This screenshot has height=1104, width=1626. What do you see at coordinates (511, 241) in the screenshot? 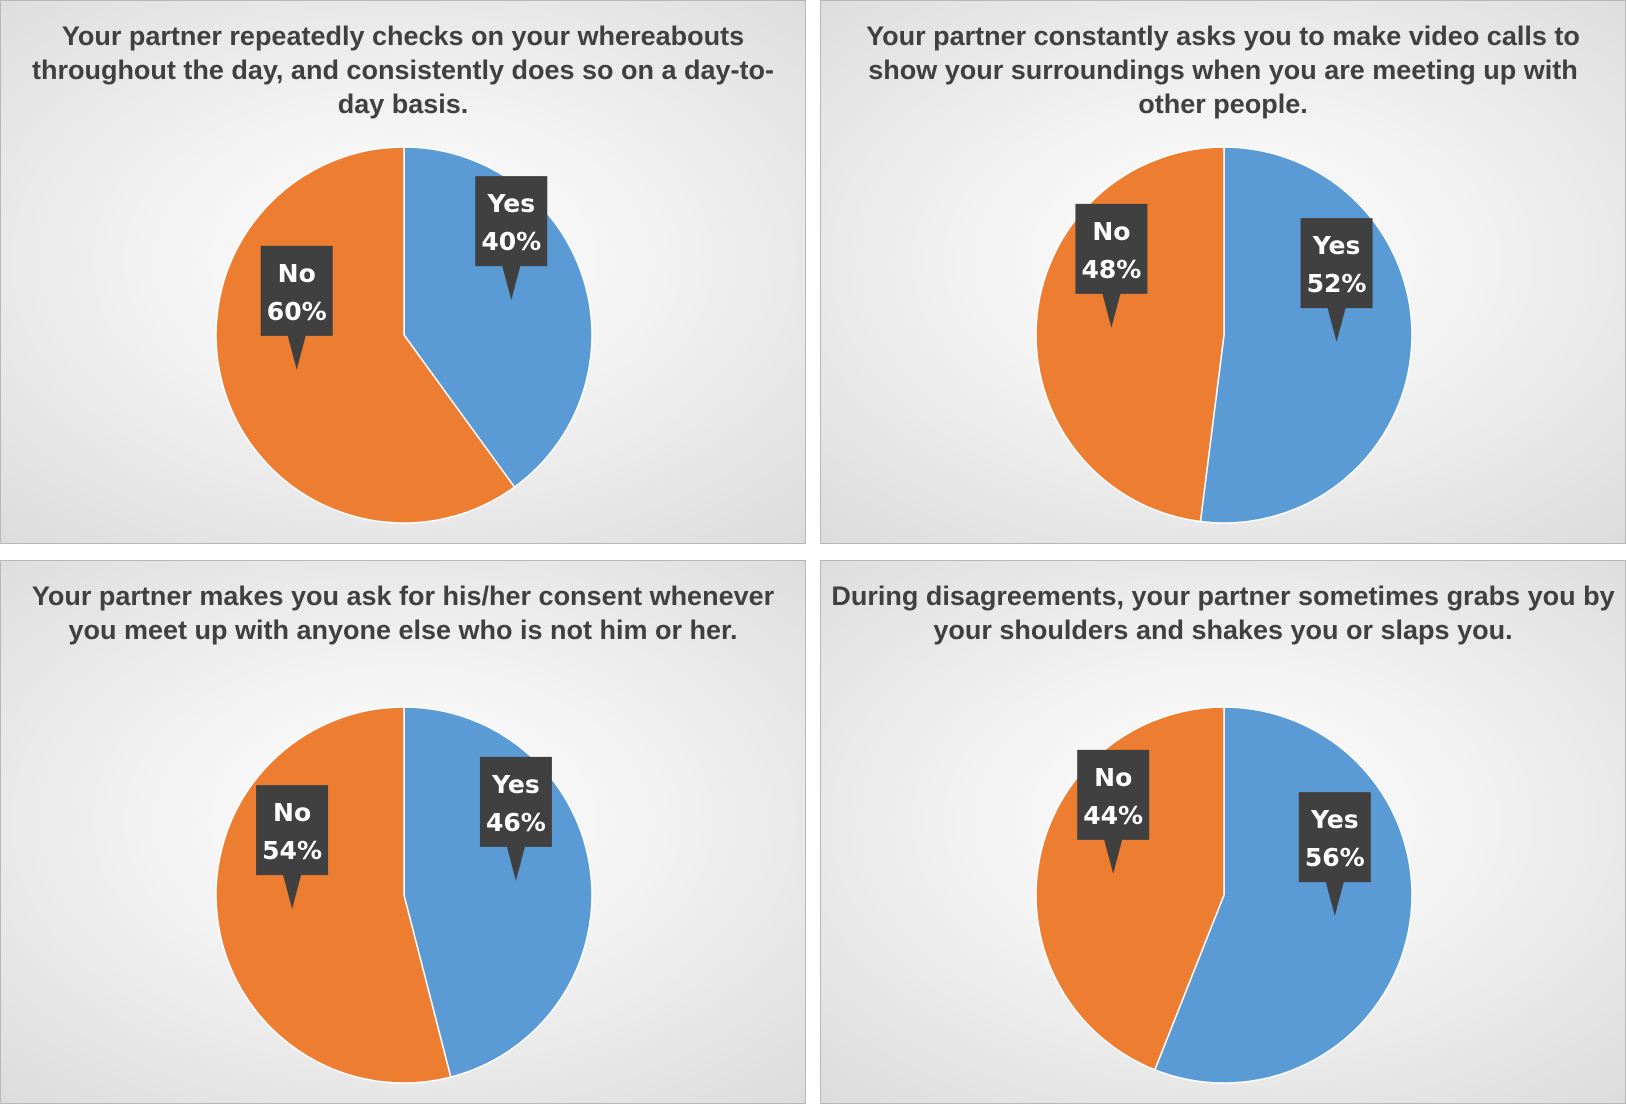
I see `data-label-percent: 40%` at bounding box center [511, 241].